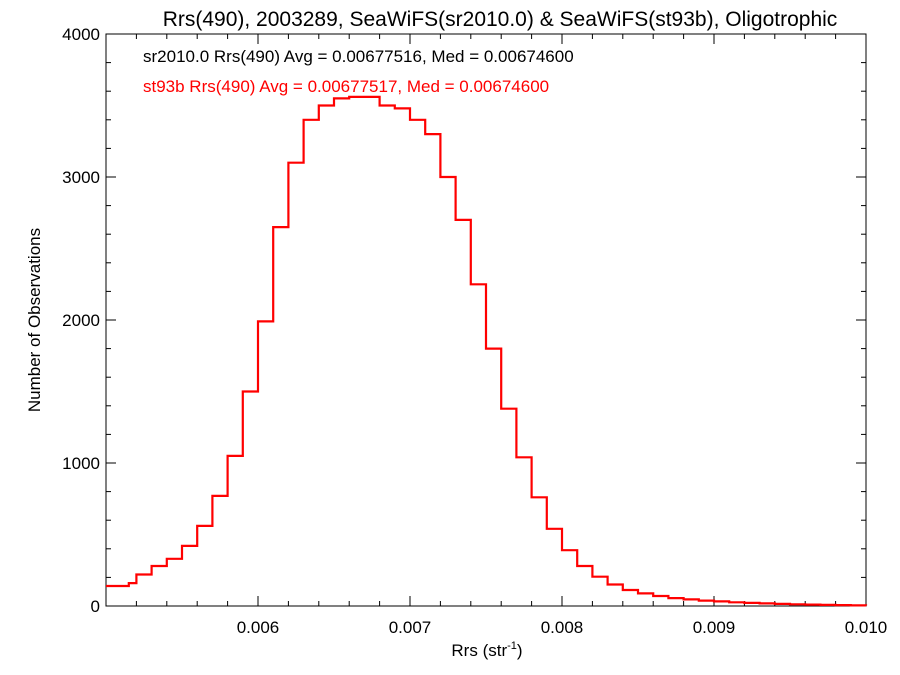  What do you see at coordinates (81, 34) in the screenshot?
I see `y-tick-label: 4000` at bounding box center [81, 34].